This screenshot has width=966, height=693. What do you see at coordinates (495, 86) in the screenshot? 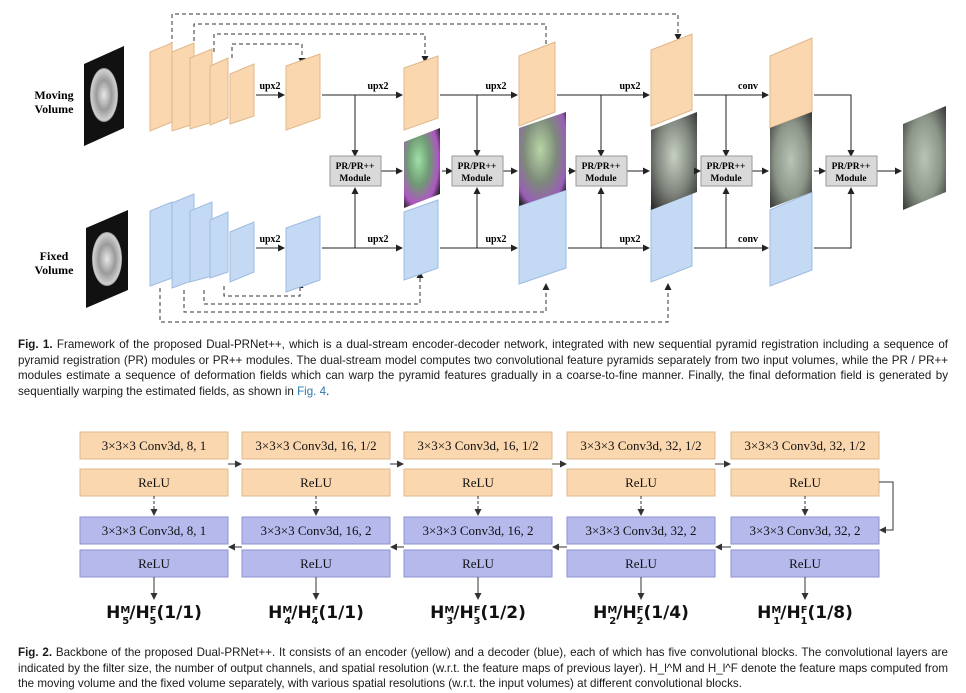
I see `op-label-upx2-top-3: upx2` at bounding box center [495, 86].